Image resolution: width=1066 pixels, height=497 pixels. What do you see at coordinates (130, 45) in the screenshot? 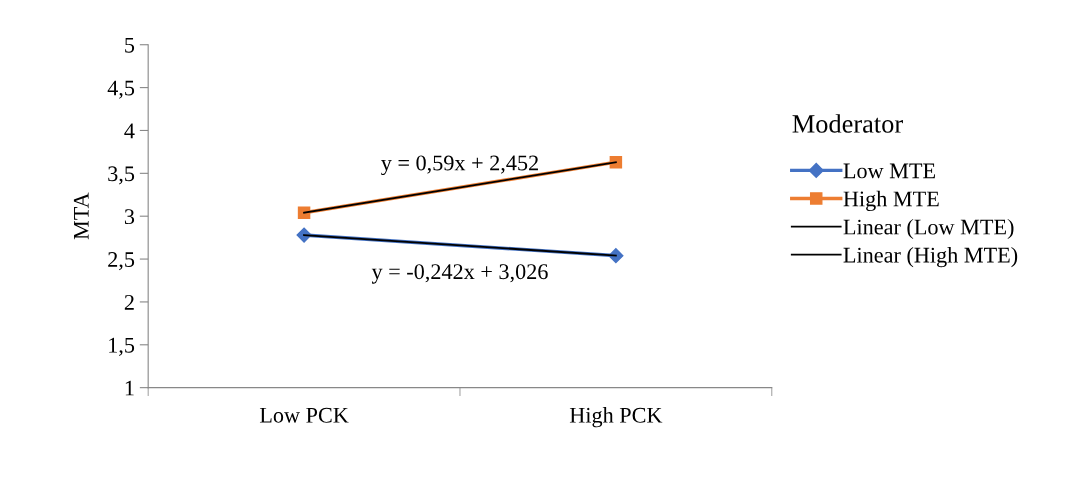
I see `y-tick-label: 5` at bounding box center [130, 45].